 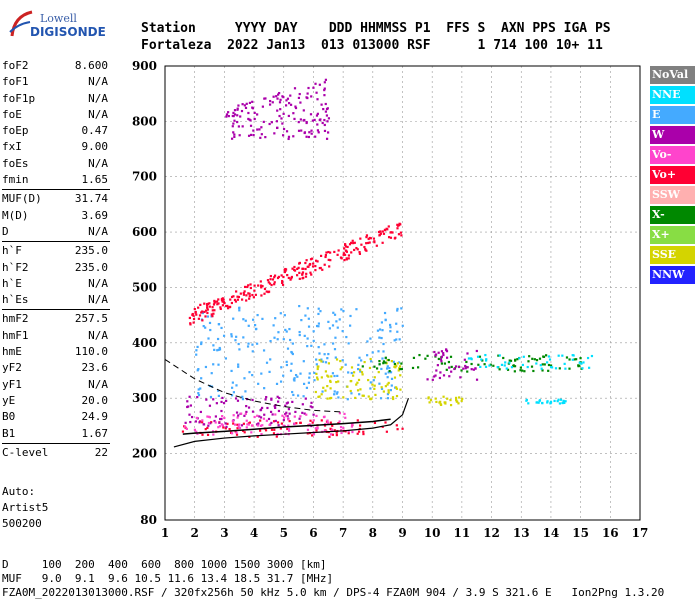 I want to click on param-value: 110.0, so click(x=91, y=352).